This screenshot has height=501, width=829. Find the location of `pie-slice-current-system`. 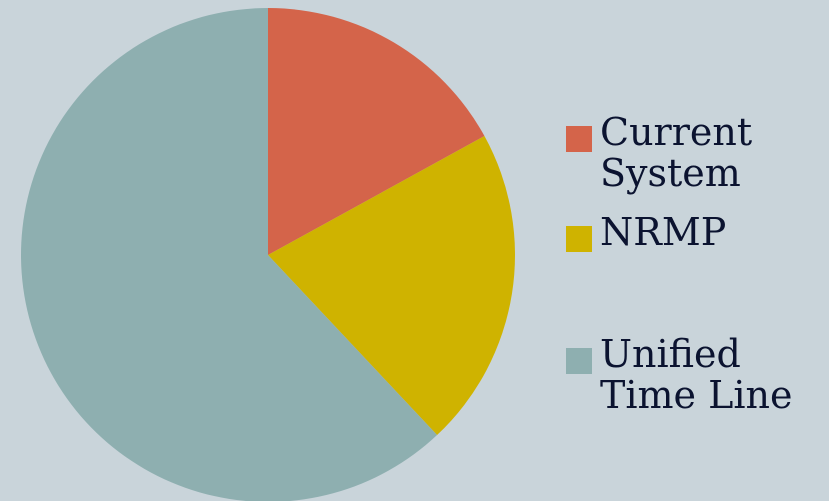

pie-slice-current-system is located at coordinates (376, 131).